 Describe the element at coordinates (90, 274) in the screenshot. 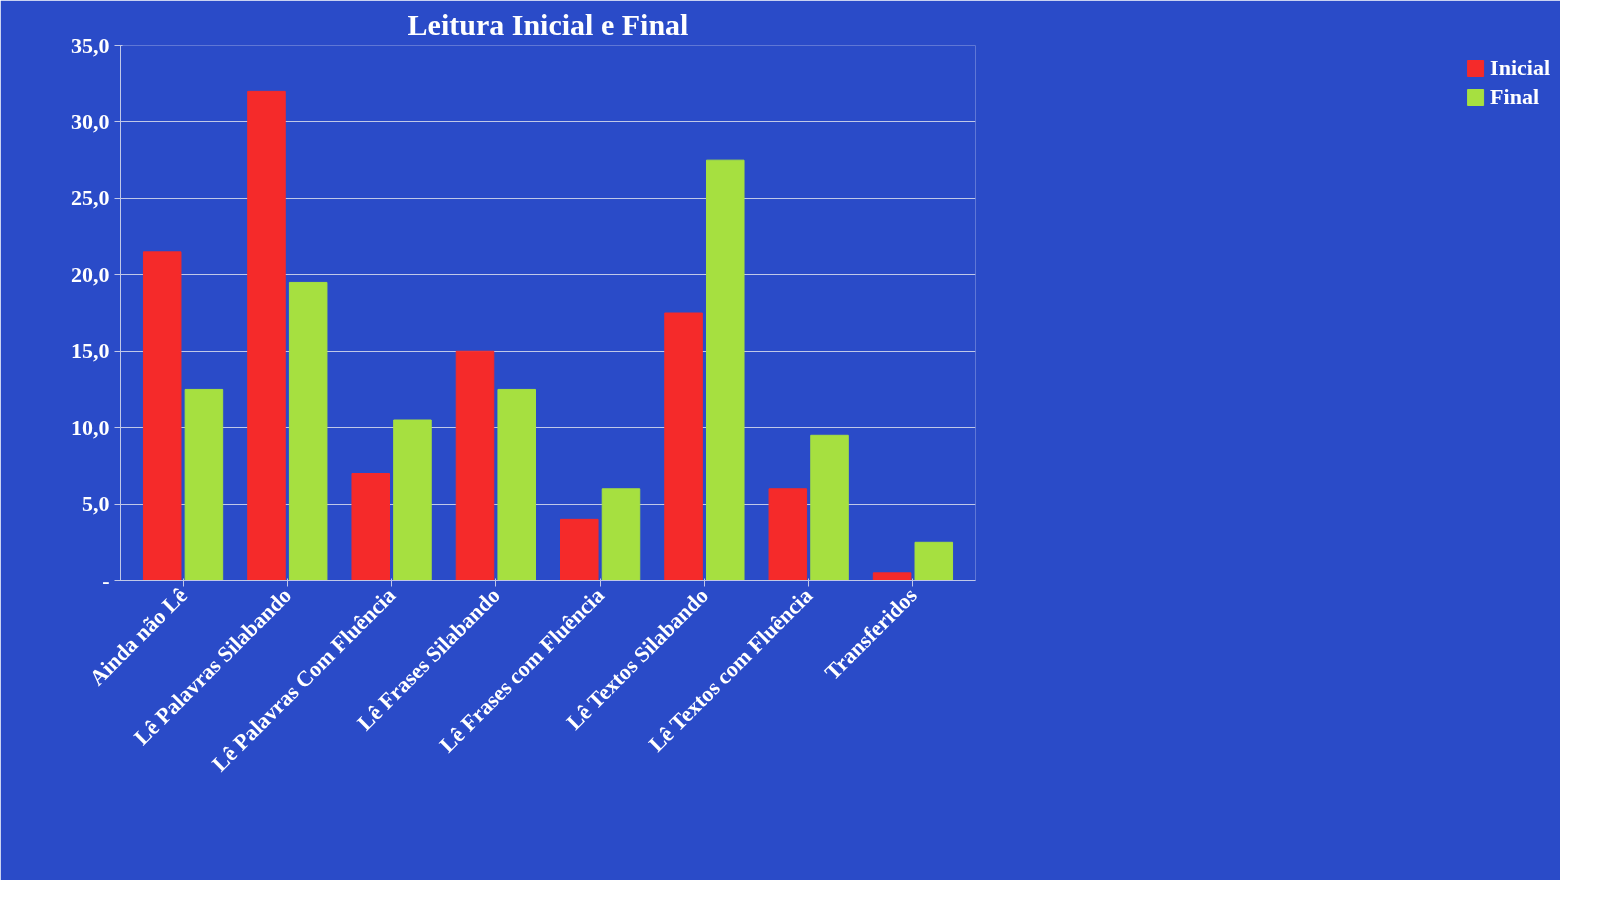

I see `y-tick-label: 20,0` at that location.